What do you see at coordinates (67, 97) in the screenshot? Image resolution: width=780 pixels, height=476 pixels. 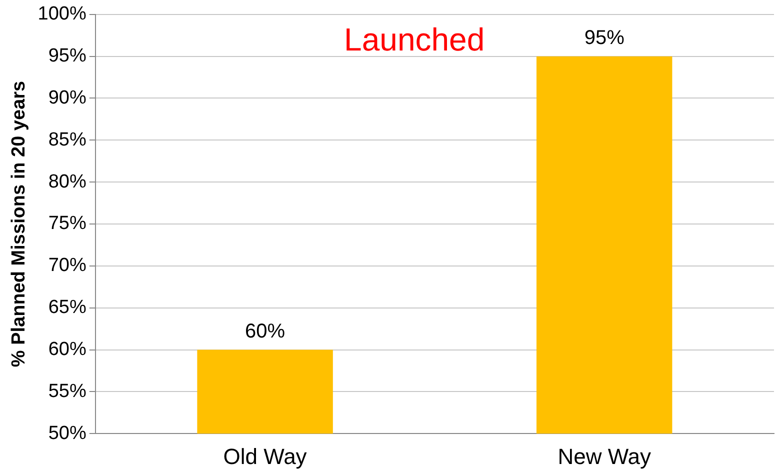 I see `y-tick-label: 90%` at bounding box center [67, 97].